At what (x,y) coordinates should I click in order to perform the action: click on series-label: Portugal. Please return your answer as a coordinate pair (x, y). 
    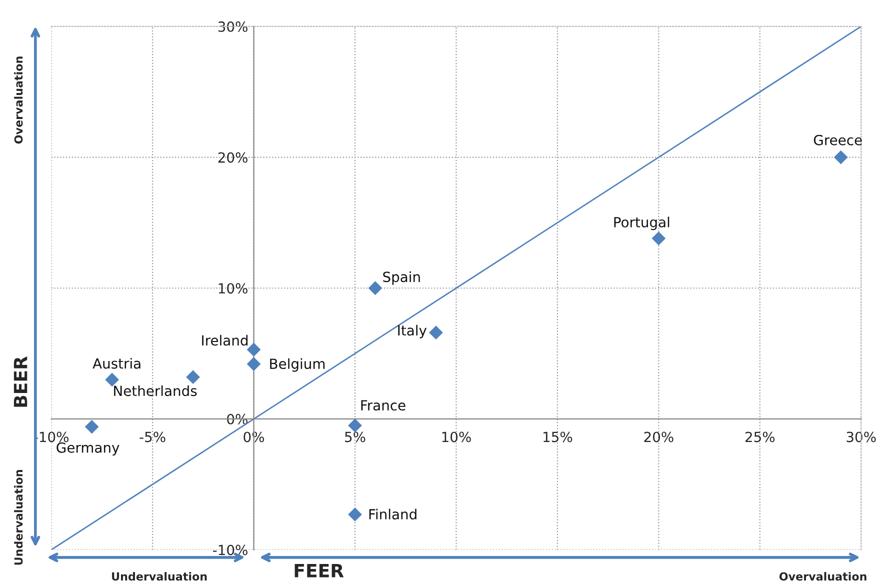
    Looking at the image, I should click on (642, 223).